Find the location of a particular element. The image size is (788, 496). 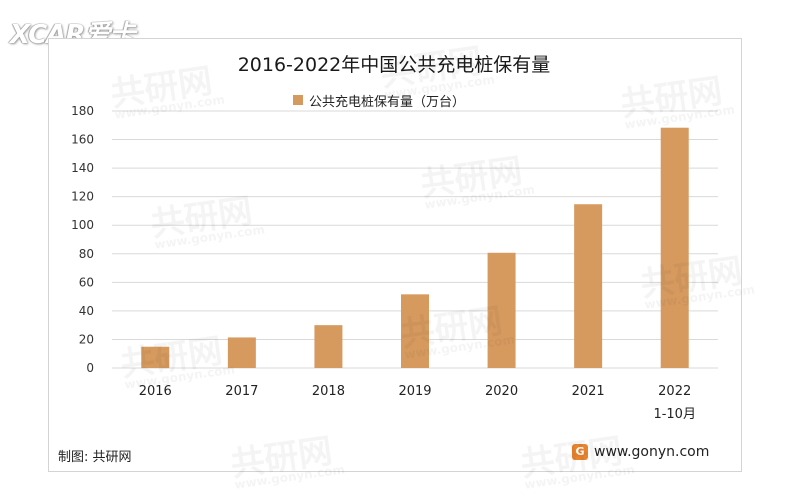

y-tick-label: 160 is located at coordinates (82, 140).